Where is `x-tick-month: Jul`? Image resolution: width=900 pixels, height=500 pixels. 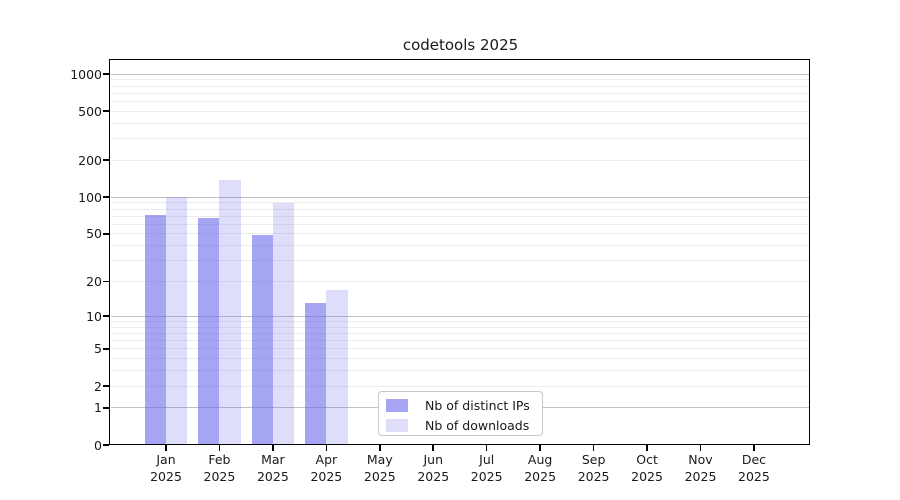
x-tick-month: Jul is located at coordinates (487, 459).